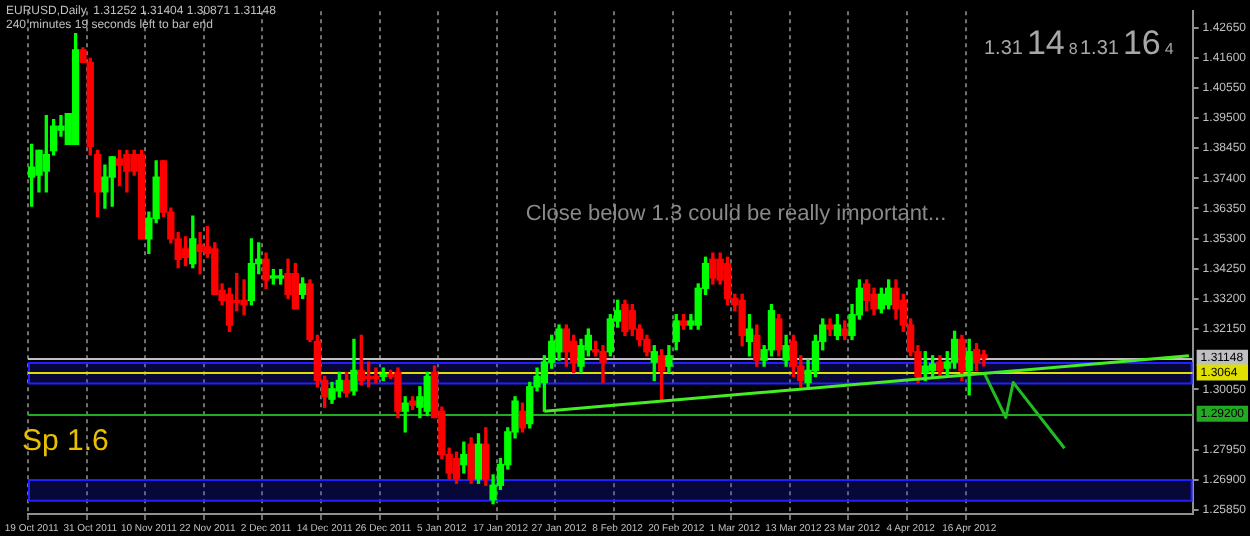  Describe the element at coordinates (65, 441) in the screenshot. I see `annotation: Sp 1.6` at that location.